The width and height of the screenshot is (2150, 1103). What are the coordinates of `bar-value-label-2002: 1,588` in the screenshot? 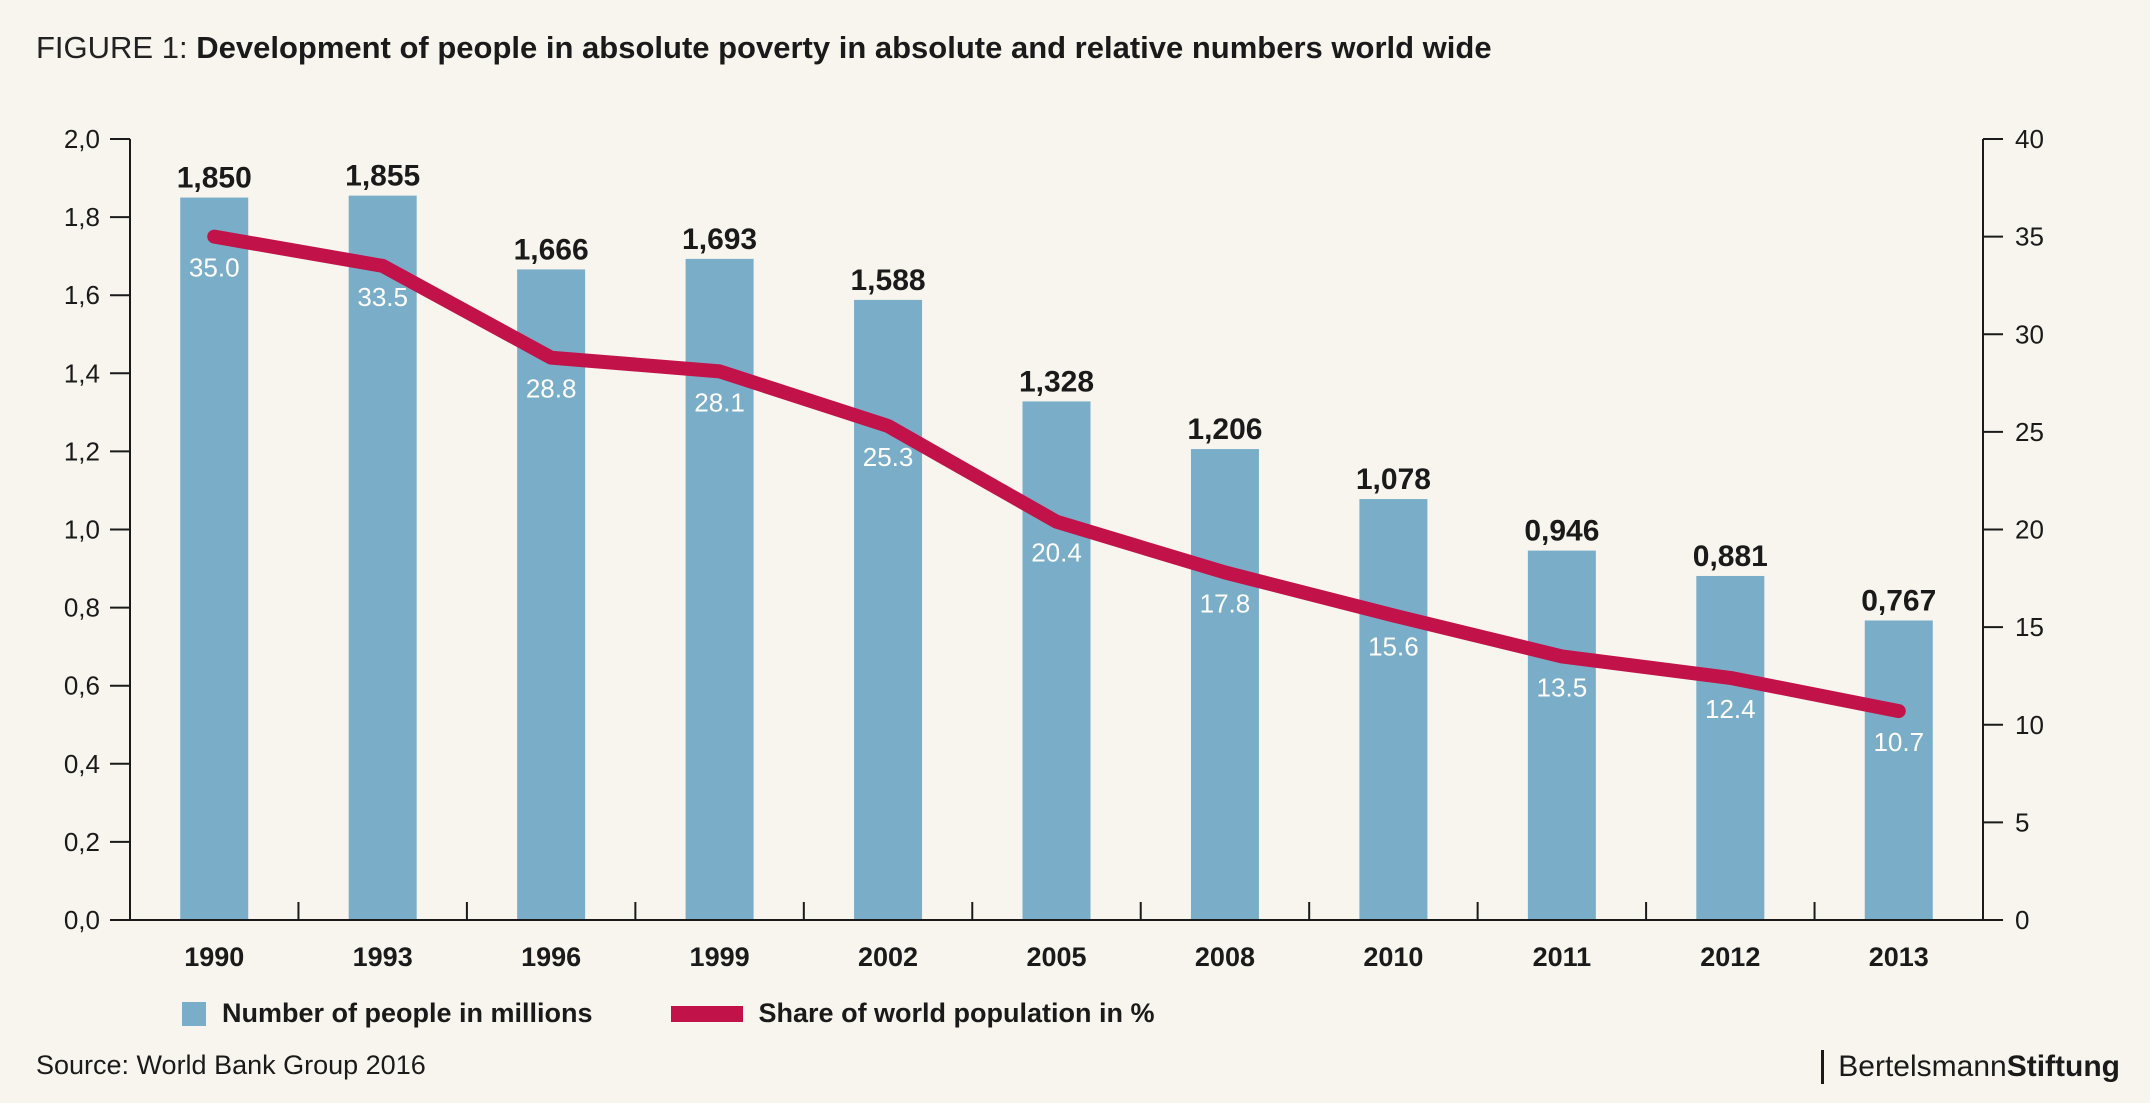 It's located at (888, 280).